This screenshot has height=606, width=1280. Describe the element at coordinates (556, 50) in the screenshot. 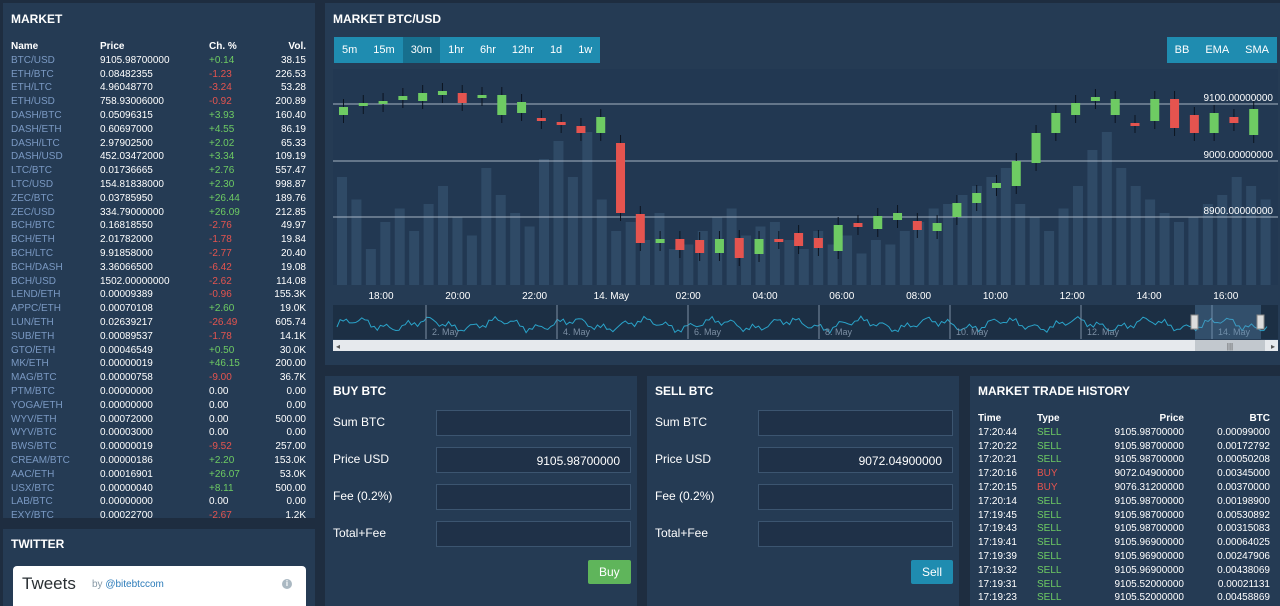

I see `timeframe-1d-button: 1d` at that location.